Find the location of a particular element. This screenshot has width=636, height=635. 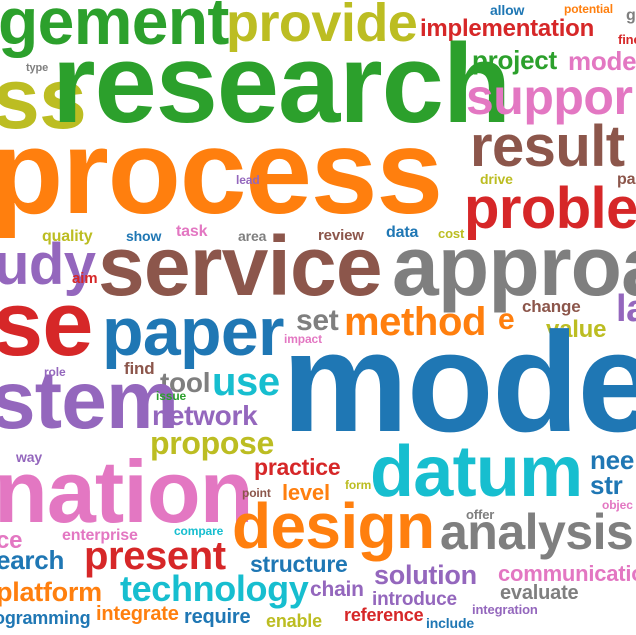

word-ce: ce is located at coordinates (11, 540).